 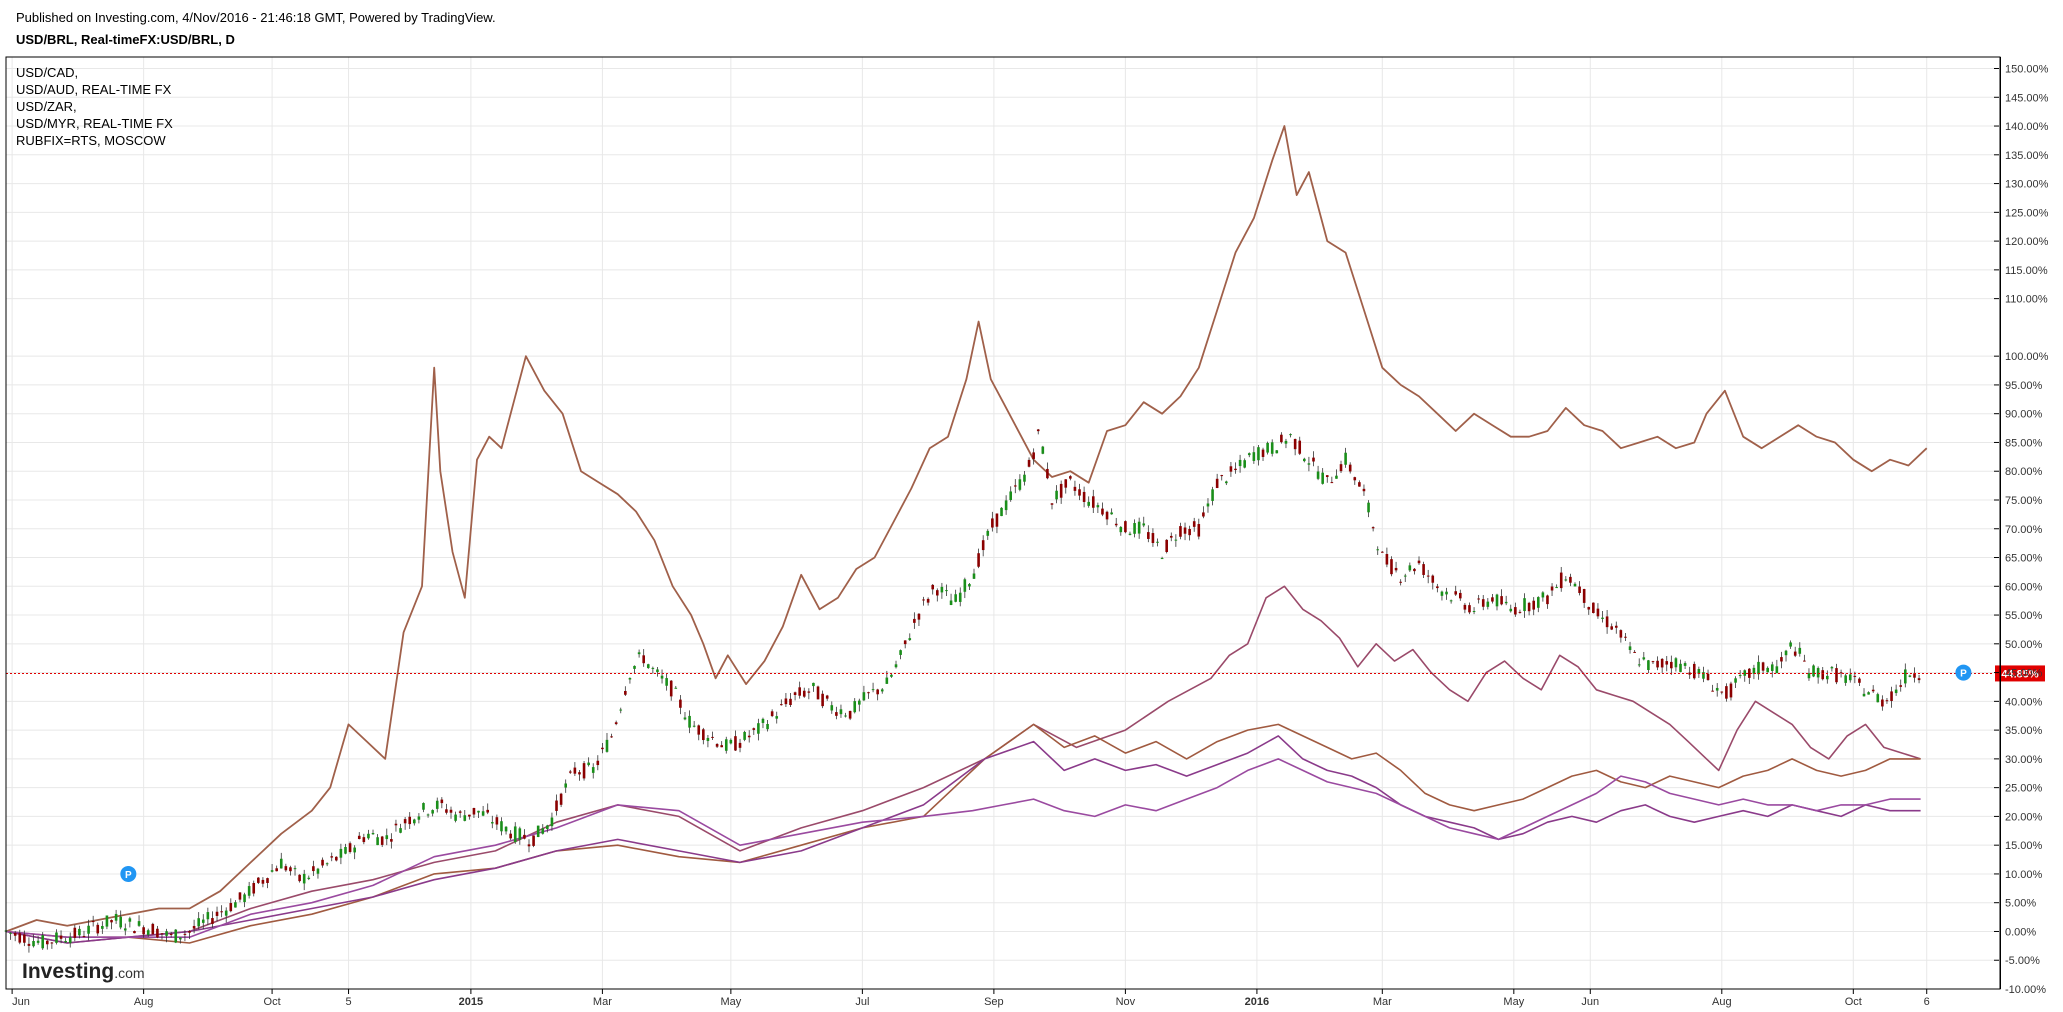 I want to click on y-tick-label: 25.00%, so click(x=2024, y=789).